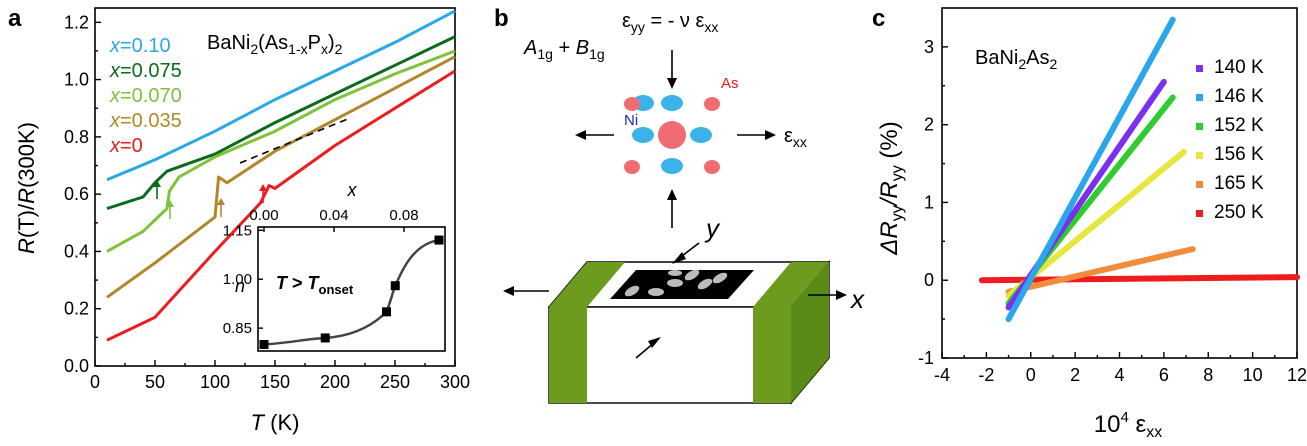  Describe the element at coordinates (237, 328) in the screenshot. I see `inset-y-tick-label: 0.85` at that location.